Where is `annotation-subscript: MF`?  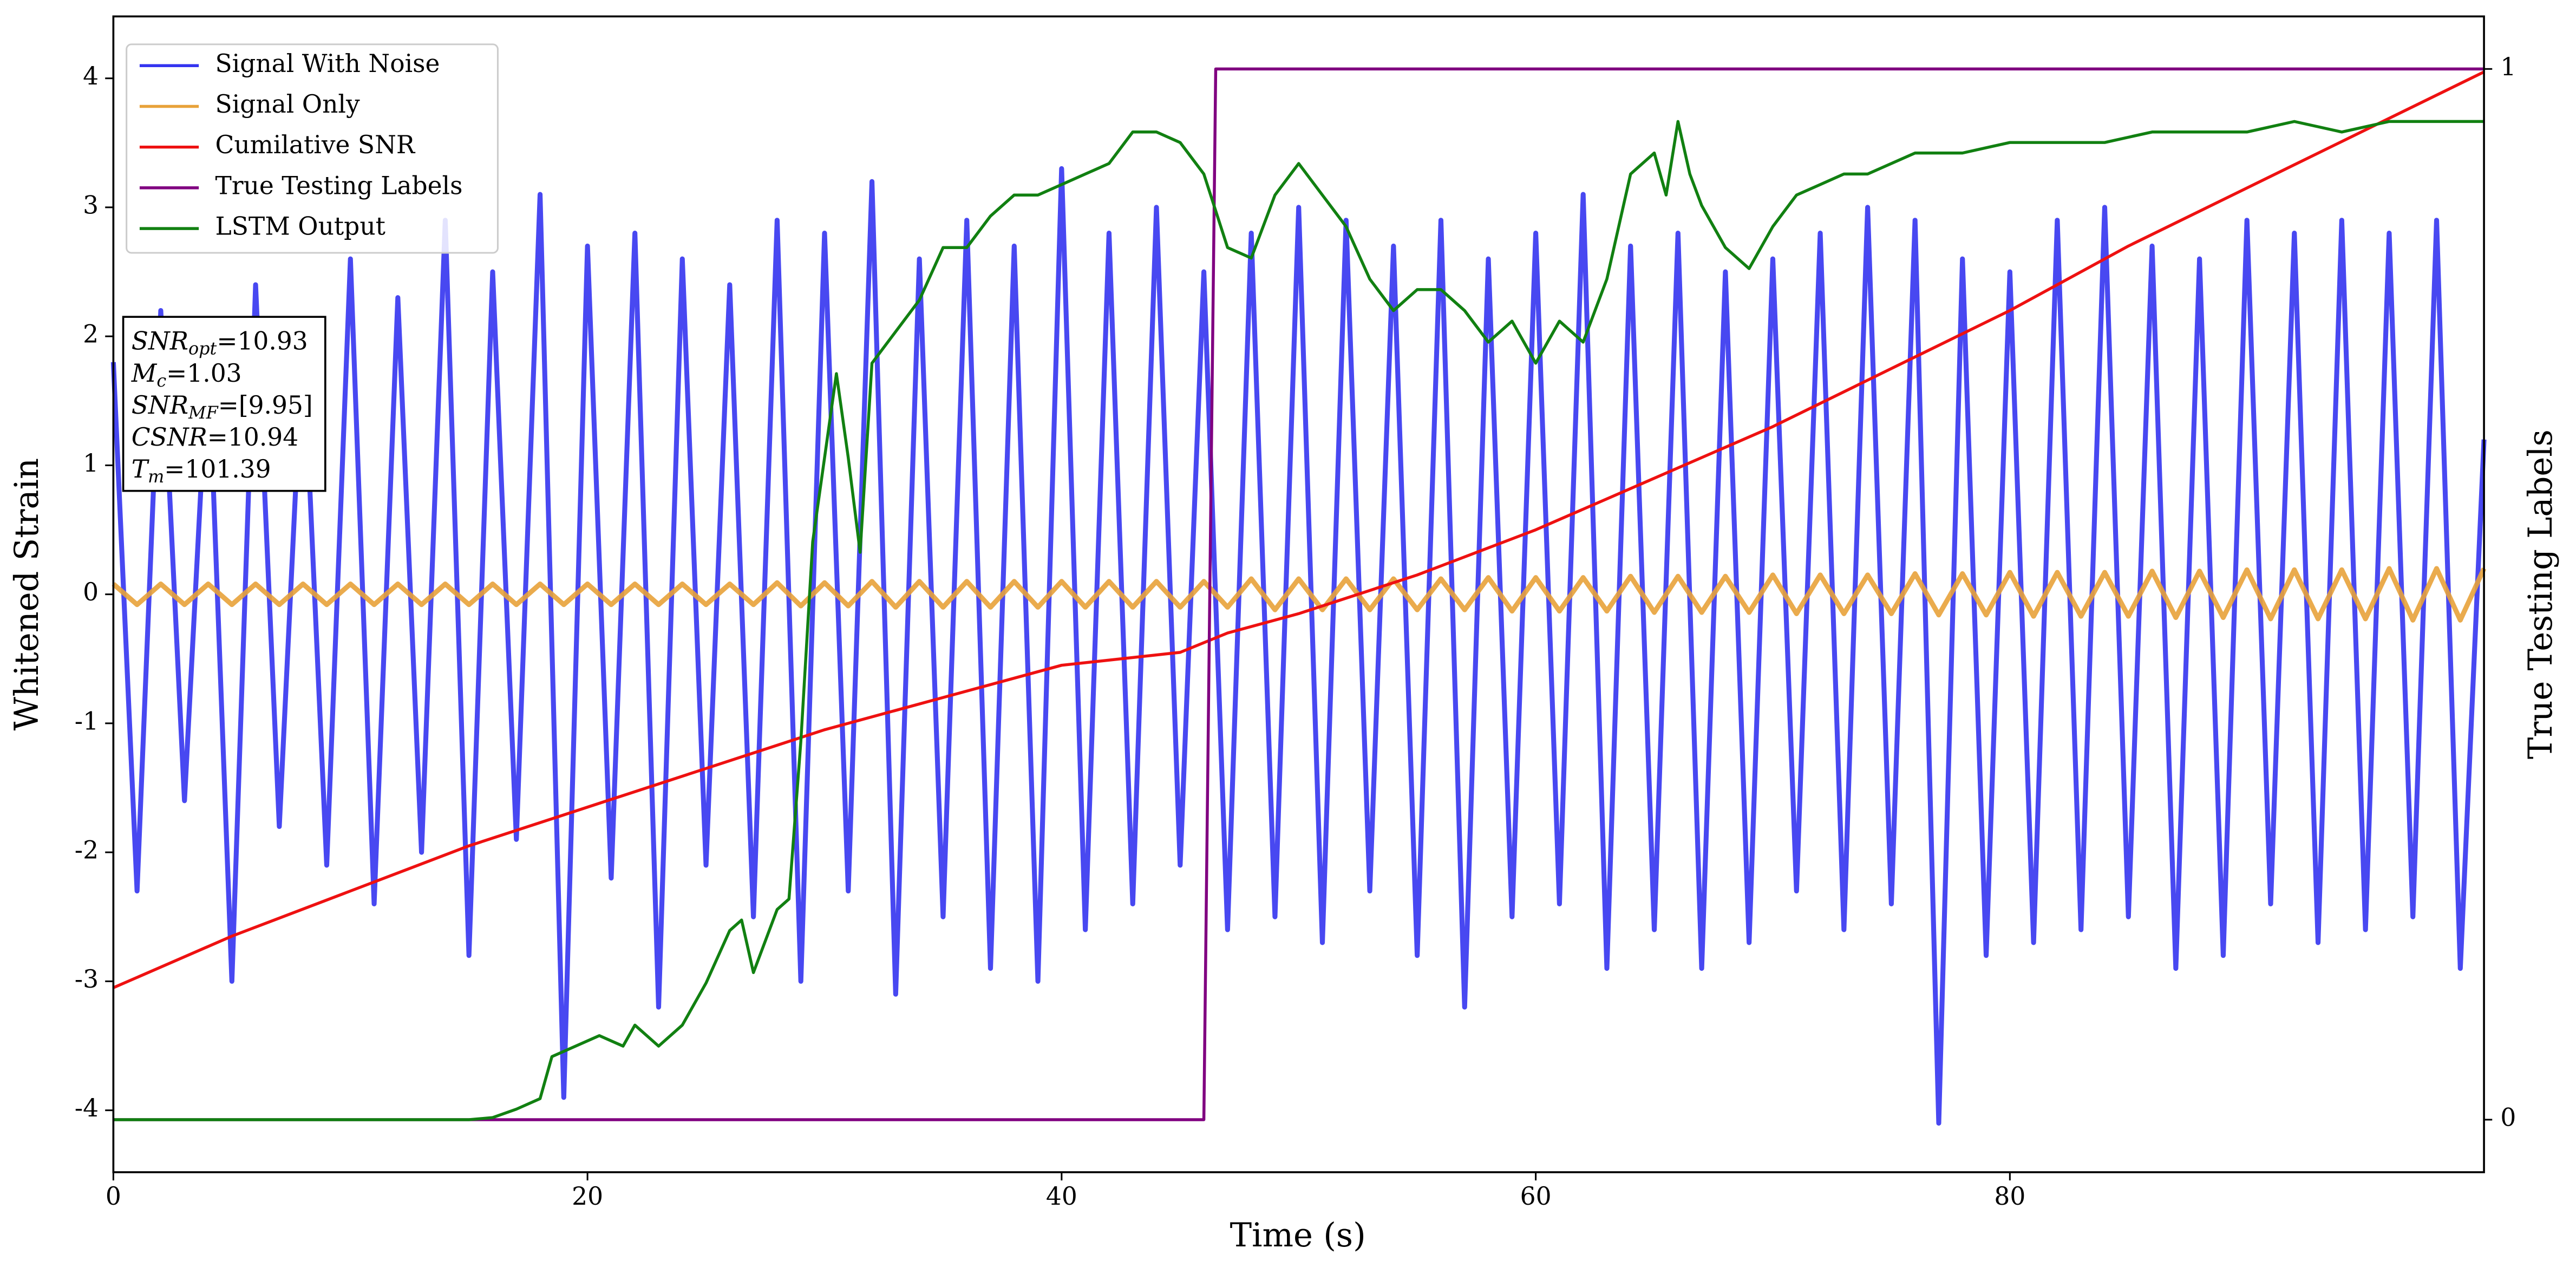 annotation-subscript: MF is located at coordinates (203, 412).